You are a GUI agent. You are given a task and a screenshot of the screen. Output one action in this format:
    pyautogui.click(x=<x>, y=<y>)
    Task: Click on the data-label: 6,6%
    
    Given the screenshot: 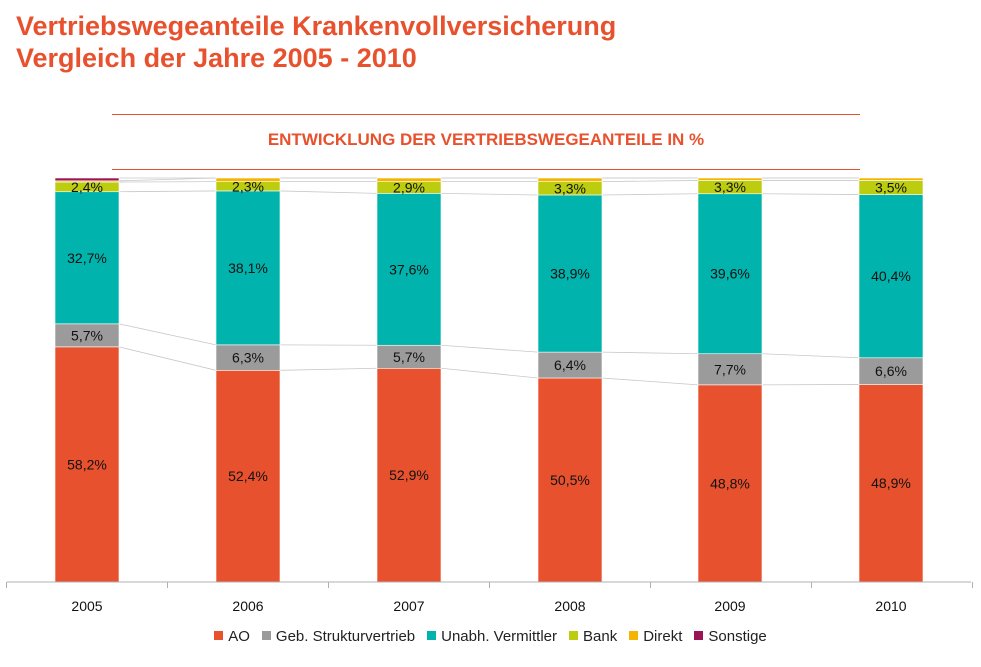 What is the action you would take?
    pyautogui.click(x=891, y=371)
    